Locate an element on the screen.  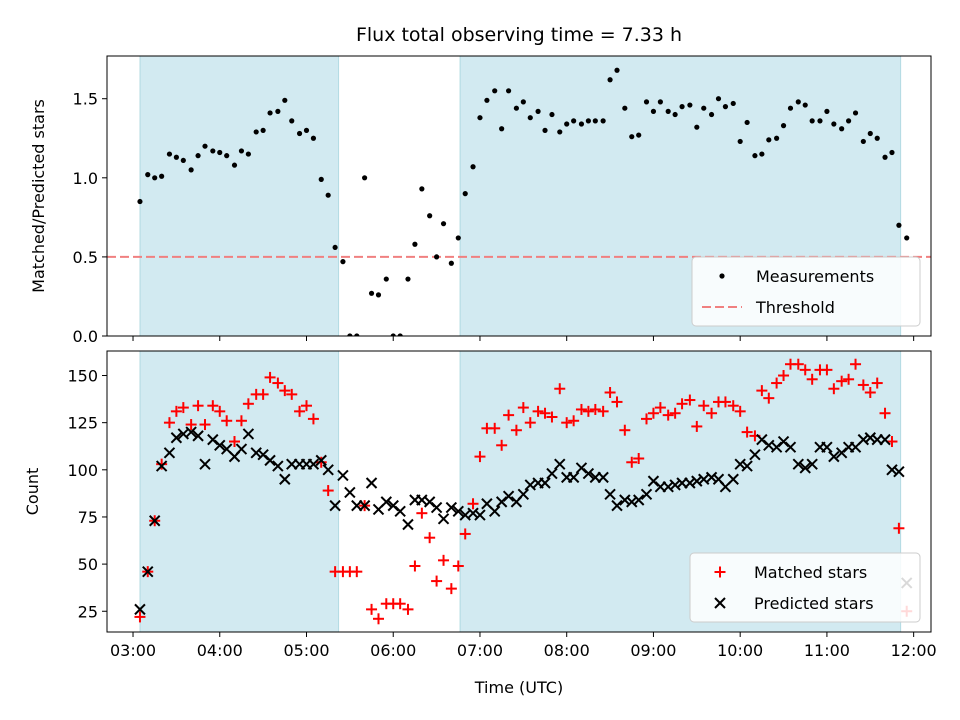
count-series-1-point-89-b is located at coordinates (783, 441).